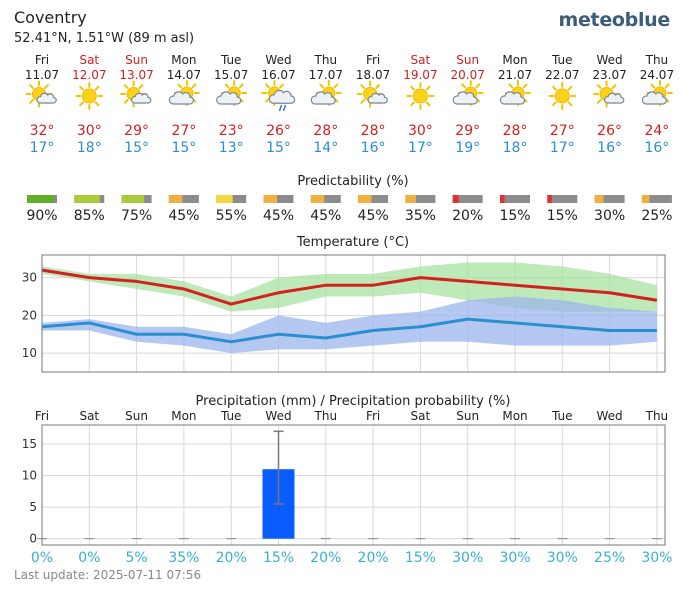  I want to click on x-tick-label: Mon, so click(514, 416).